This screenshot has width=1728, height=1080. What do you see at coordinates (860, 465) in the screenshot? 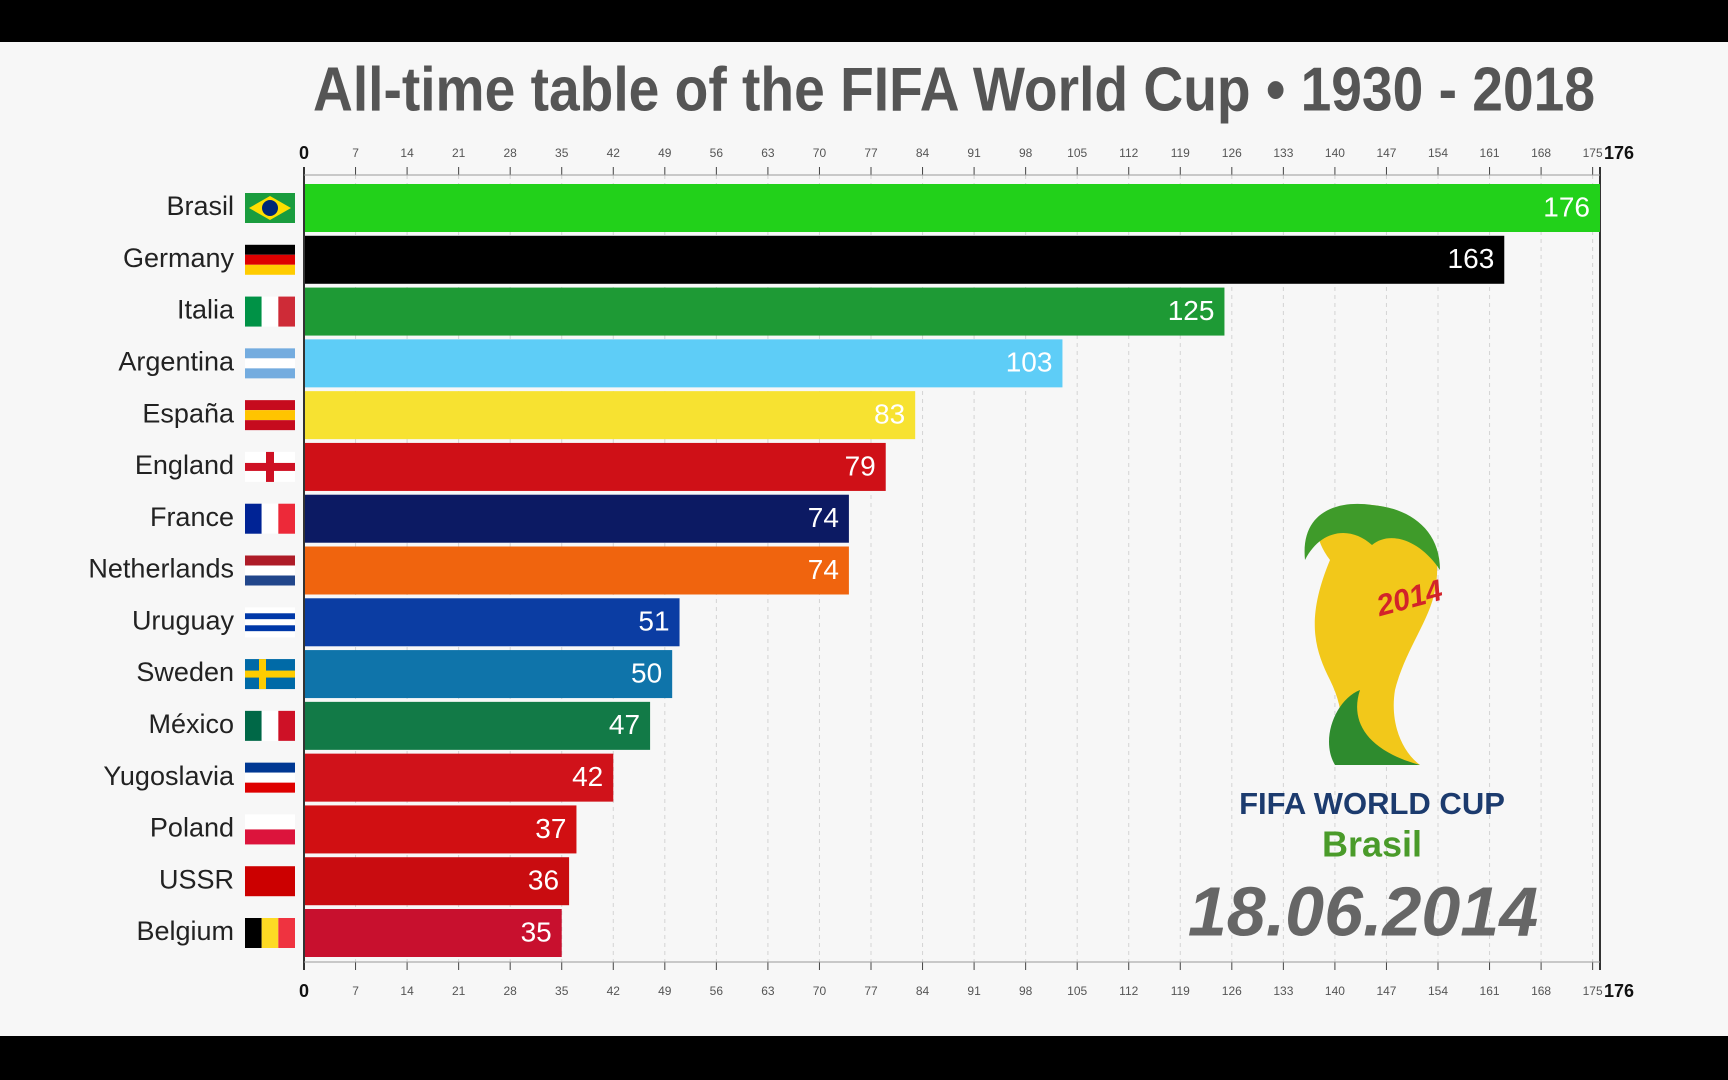
I see `value-label: 79` at bounding box center [860, 465].